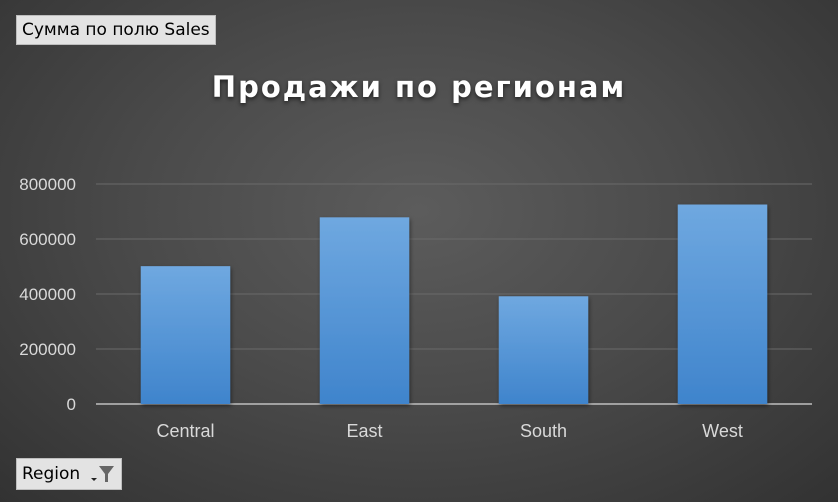 This screenshot has width=838, height=502. Describe the element at coordinates (449, 431) in the screenshot. I see `x-axis-ticks: Central East South West` at that location.